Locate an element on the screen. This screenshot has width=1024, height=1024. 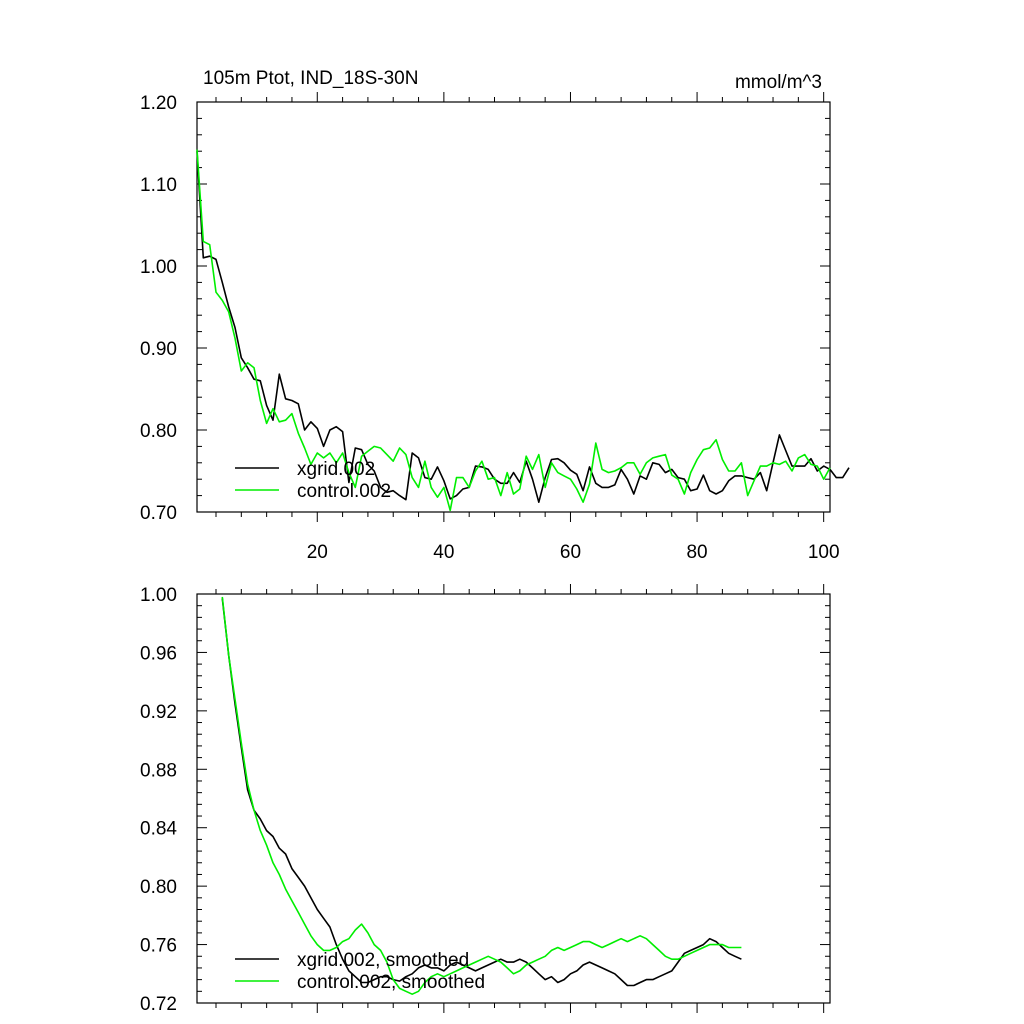
units-label: mmol/m^3 is located at coordinates (778, 82).